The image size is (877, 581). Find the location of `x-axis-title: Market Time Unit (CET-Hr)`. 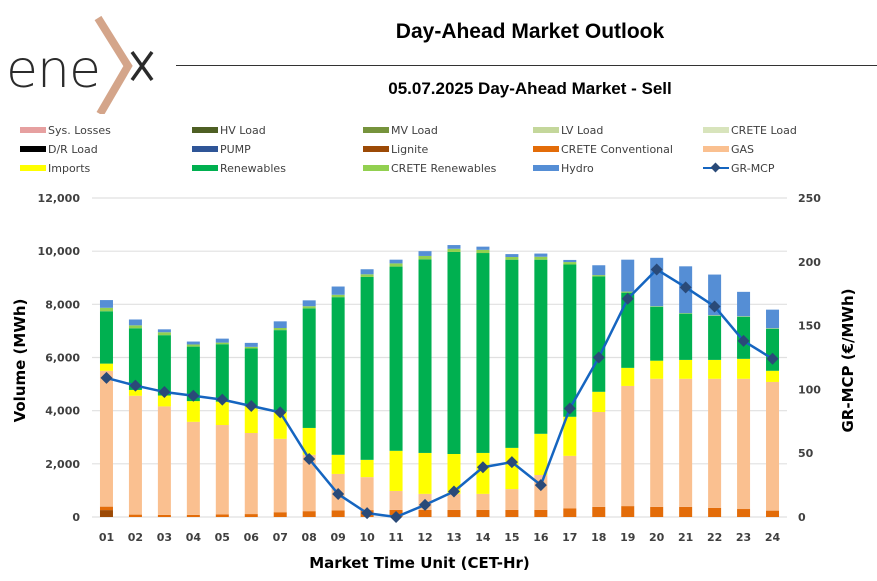

x-axis-title: Market Time Unit (CET-Hr) is located at coordinates (419, 563).